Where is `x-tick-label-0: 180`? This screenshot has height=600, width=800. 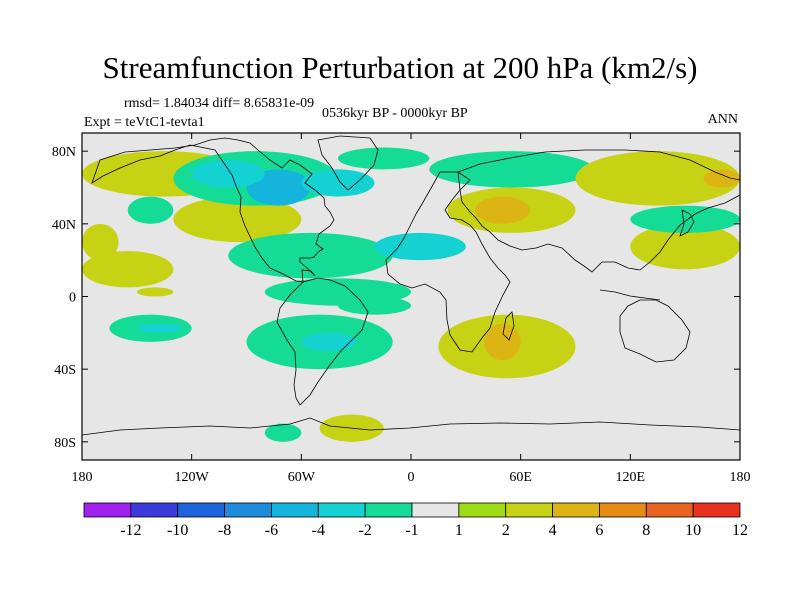 x-tick-label-0: 180 is located at coordinates (82, 477).